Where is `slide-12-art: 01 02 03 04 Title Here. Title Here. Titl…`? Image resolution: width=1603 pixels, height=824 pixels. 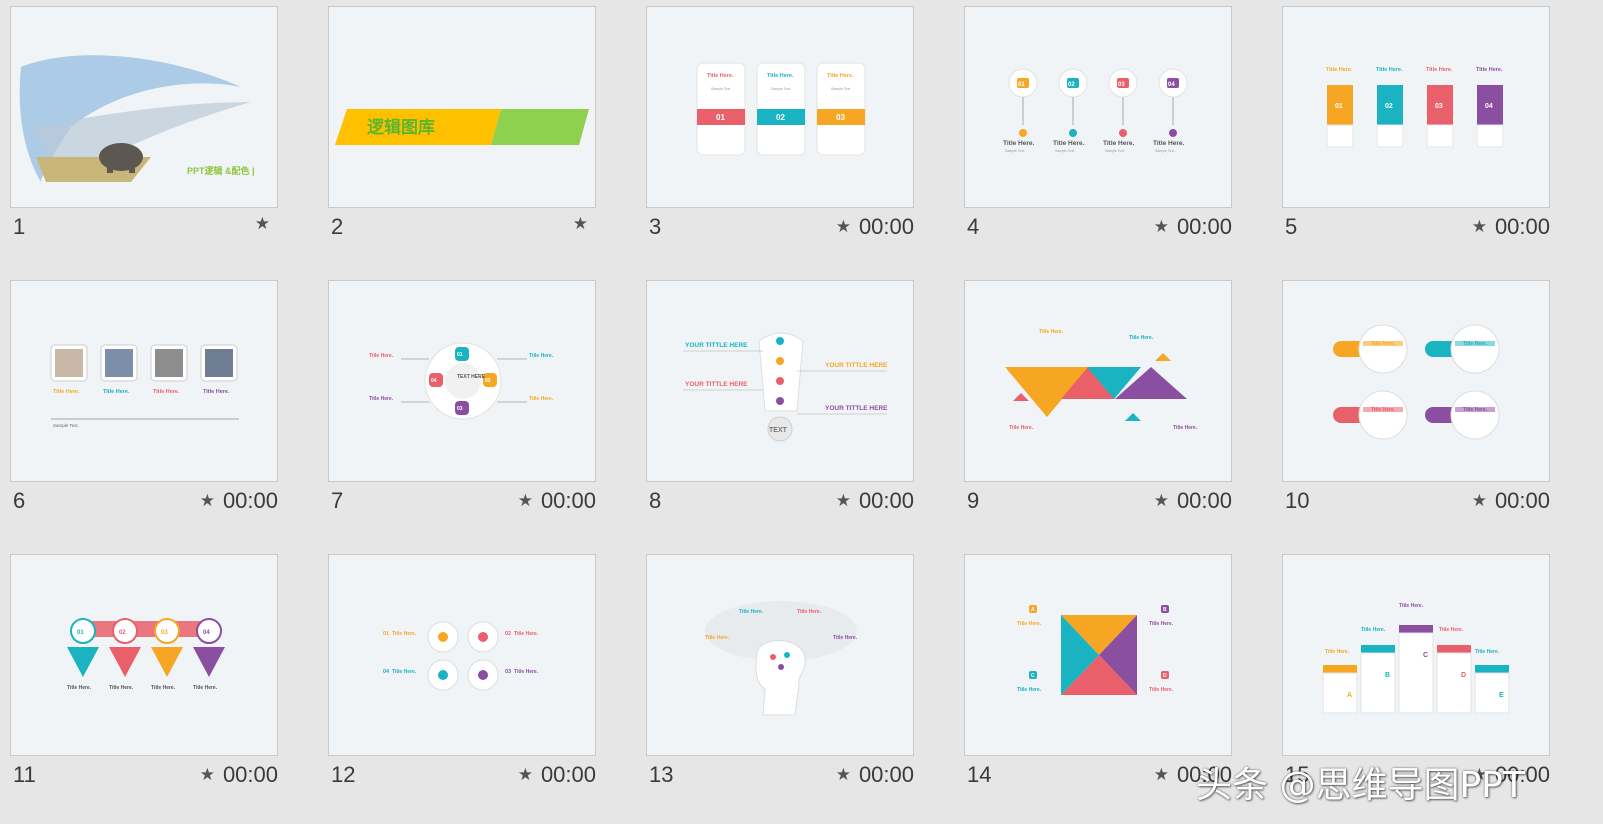 slide-12-art: 01 02 03 04 Title Here. Title Here. Titl… is located at coordinates (461, 656).